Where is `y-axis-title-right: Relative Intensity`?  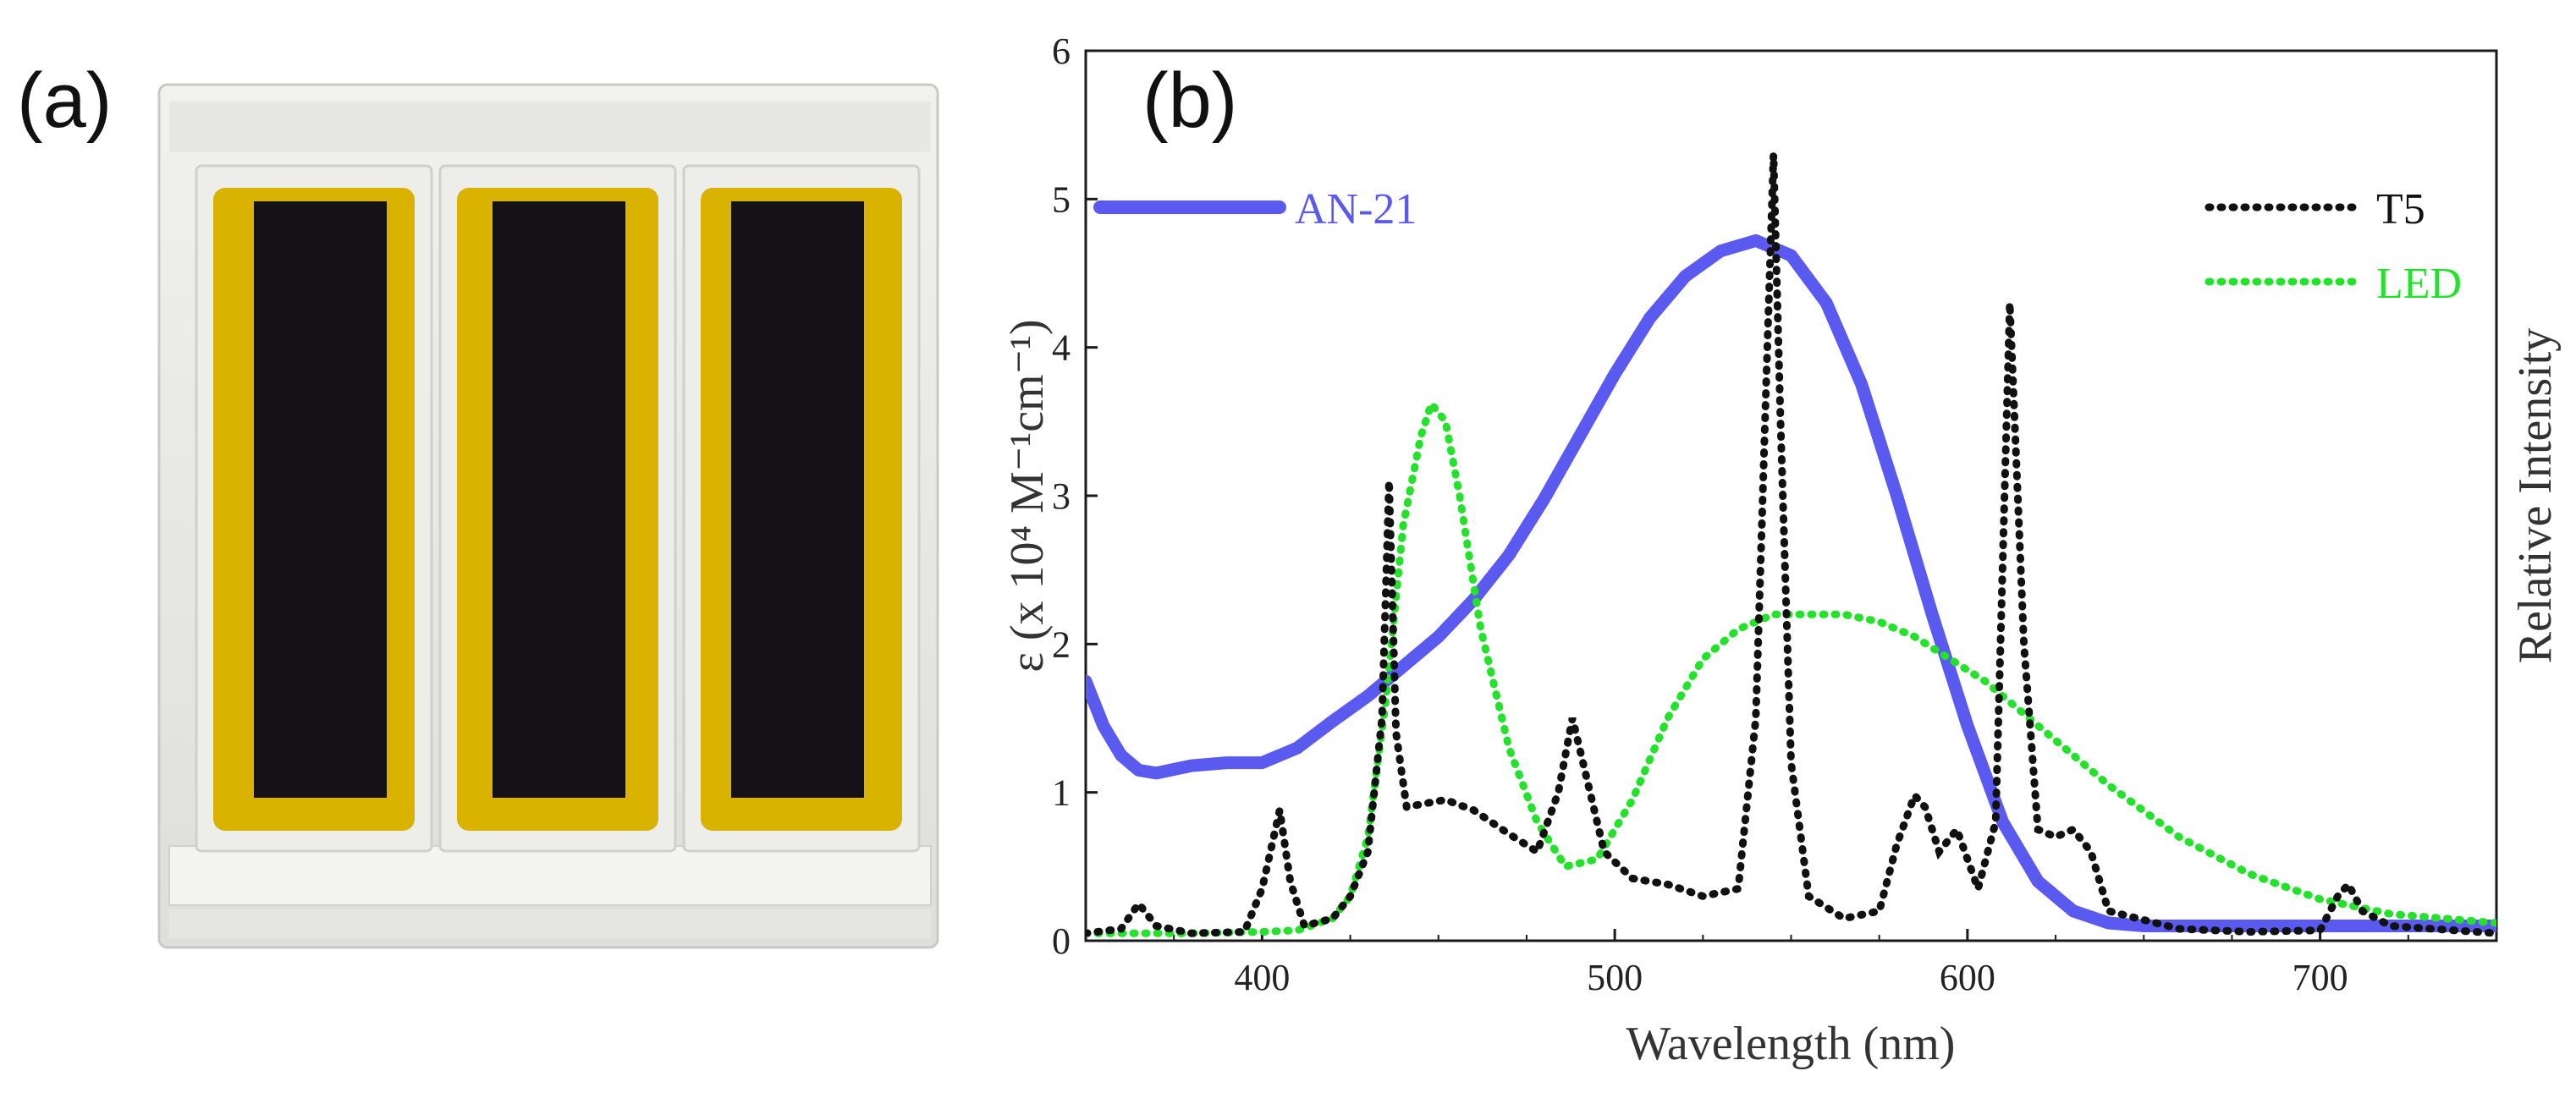 y-axis-title-right: Relative Intensity is located at coordinates (2535, 496).